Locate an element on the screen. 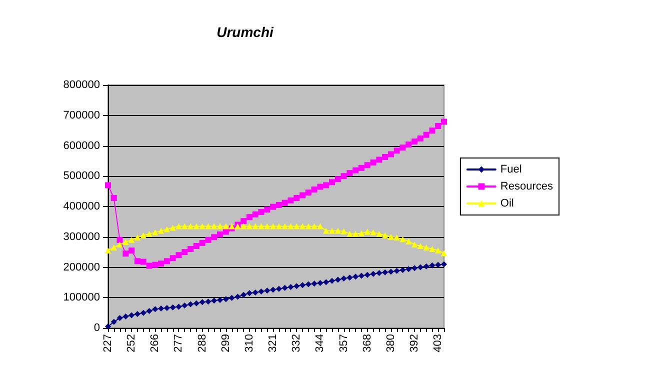 This screenshot has width=647, height=373. legend-label: Oil is located at coordinates (507, 204).